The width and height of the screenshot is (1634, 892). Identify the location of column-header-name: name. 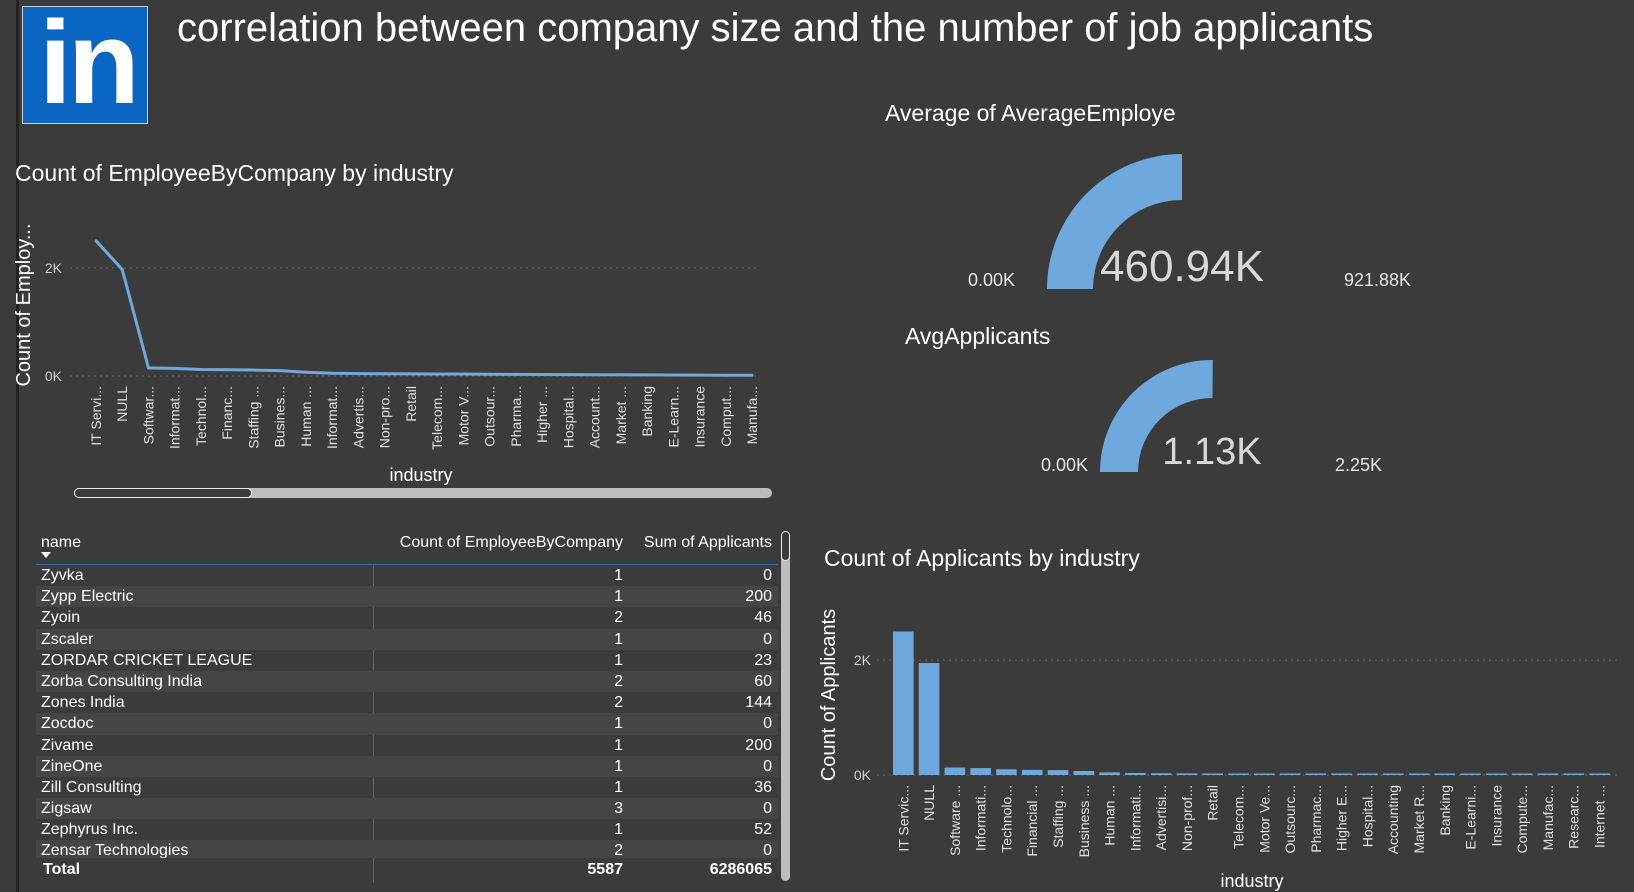
(61, 542).